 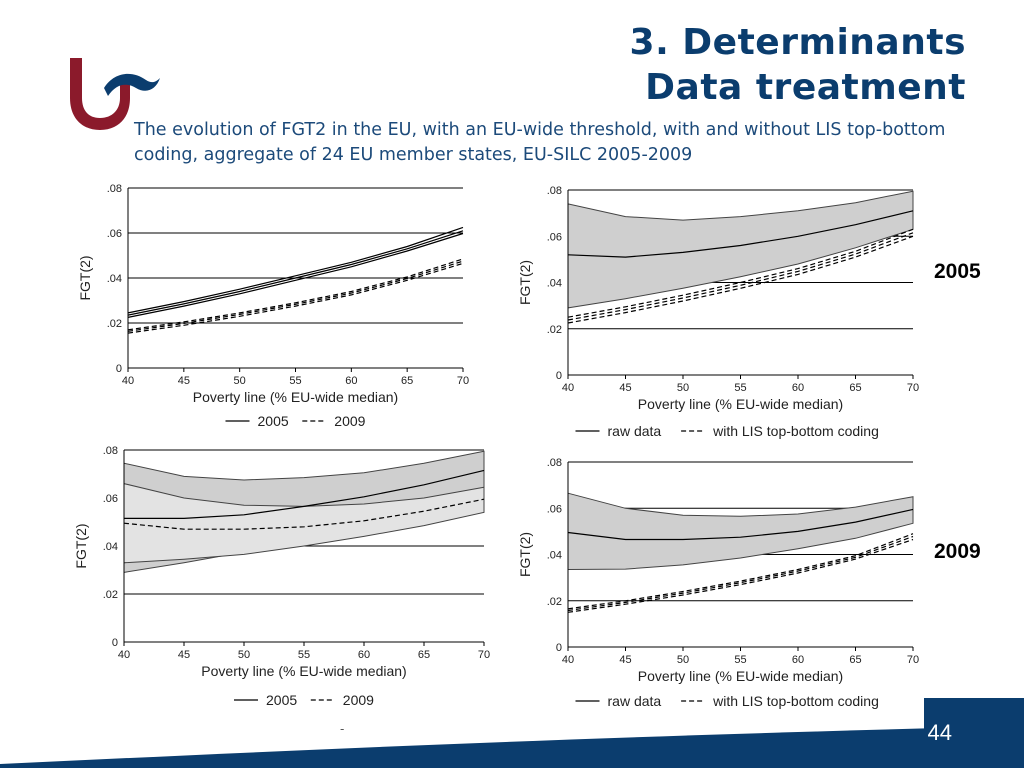 I want to click on title-line-1: 3. Determinants, so click(x=797, y=42).